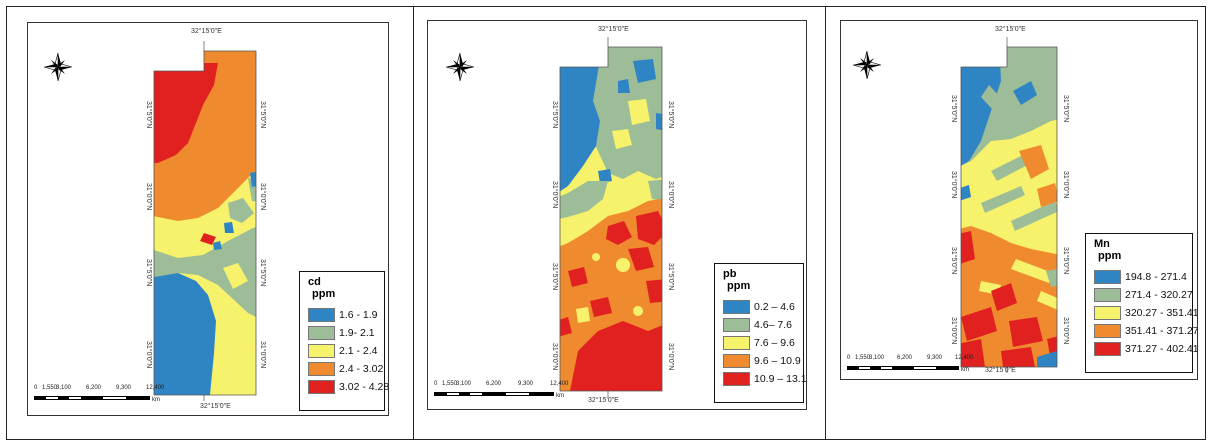 The height and width of the screenshot is (446, 1212). Describe the element at coordinates (262, 196) in the screenshot. I see `cd-lat-label-right-2: 31°0'0"N` at that location.